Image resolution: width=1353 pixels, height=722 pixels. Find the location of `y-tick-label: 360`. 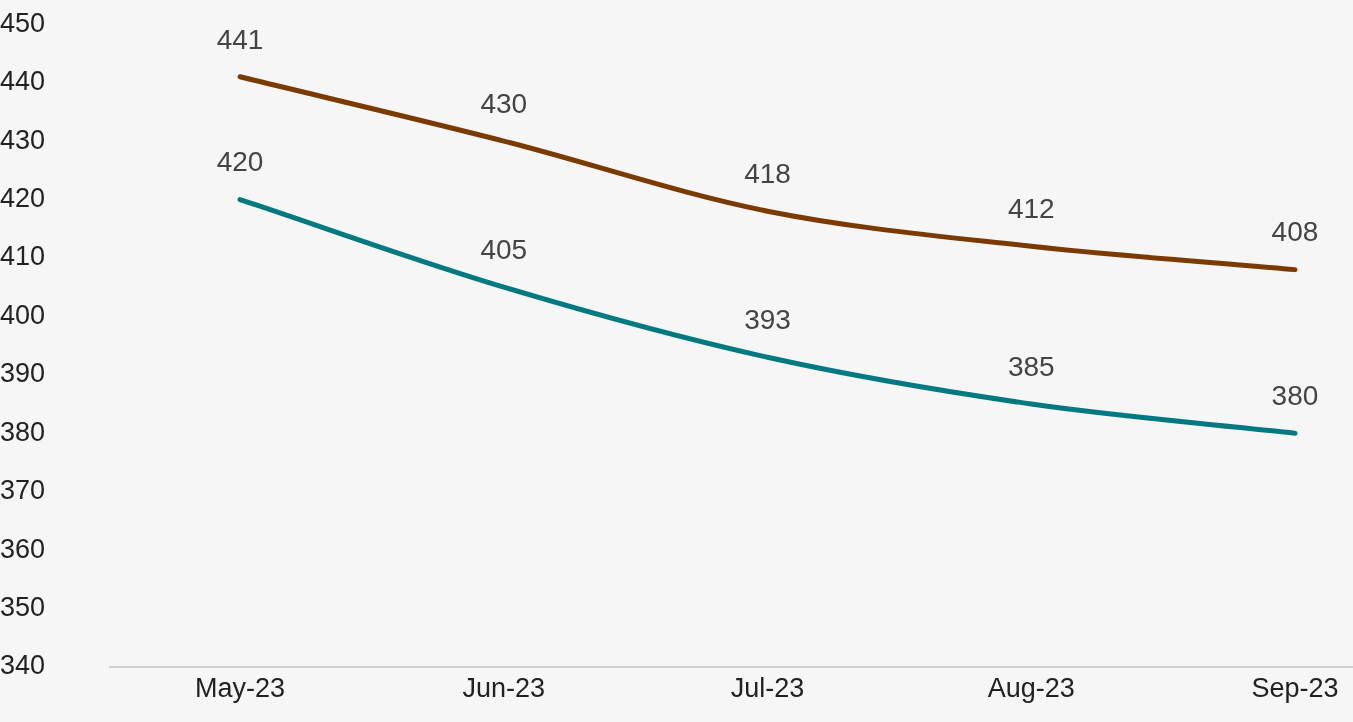

y-tick-label: 360 is located at coordinates (23, 548).